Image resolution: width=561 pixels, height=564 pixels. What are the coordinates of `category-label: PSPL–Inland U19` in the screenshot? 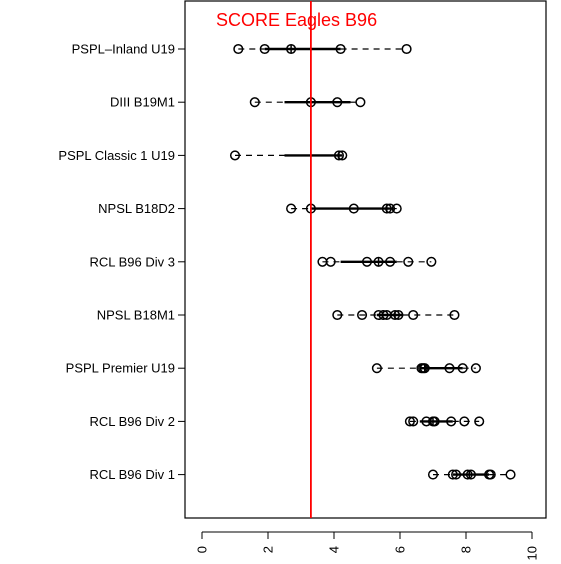 It's located at (123, 49).